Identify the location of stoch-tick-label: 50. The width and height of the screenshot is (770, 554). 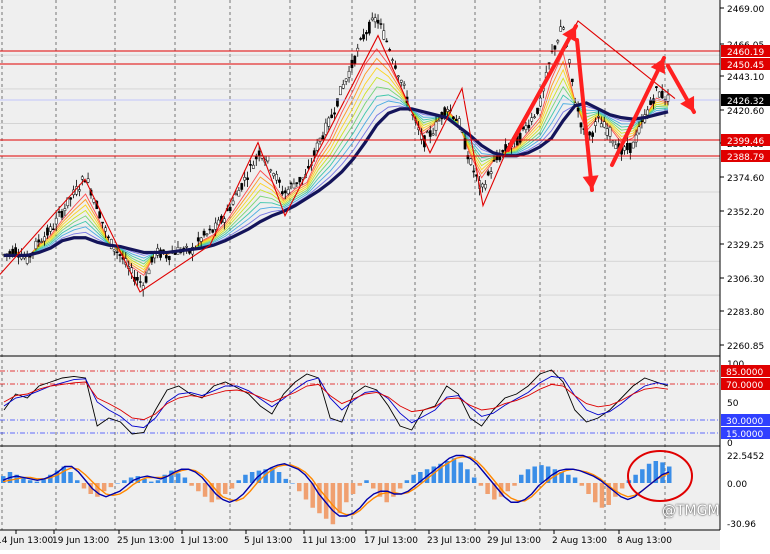
(733, 404).